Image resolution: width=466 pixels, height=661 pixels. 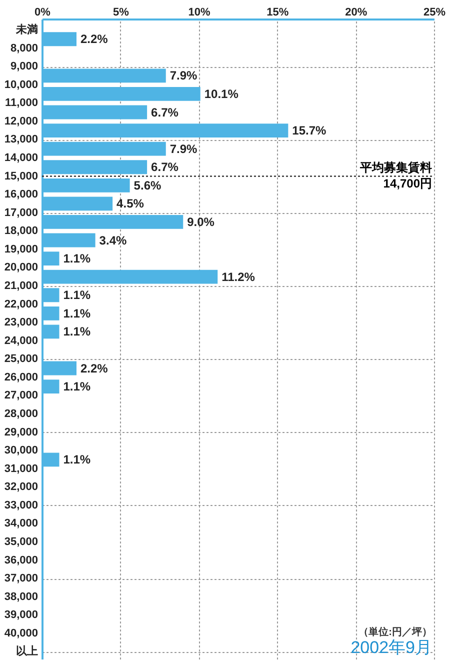 I want to click on y-tick-label: 15,000, so click(x=21, y=176).